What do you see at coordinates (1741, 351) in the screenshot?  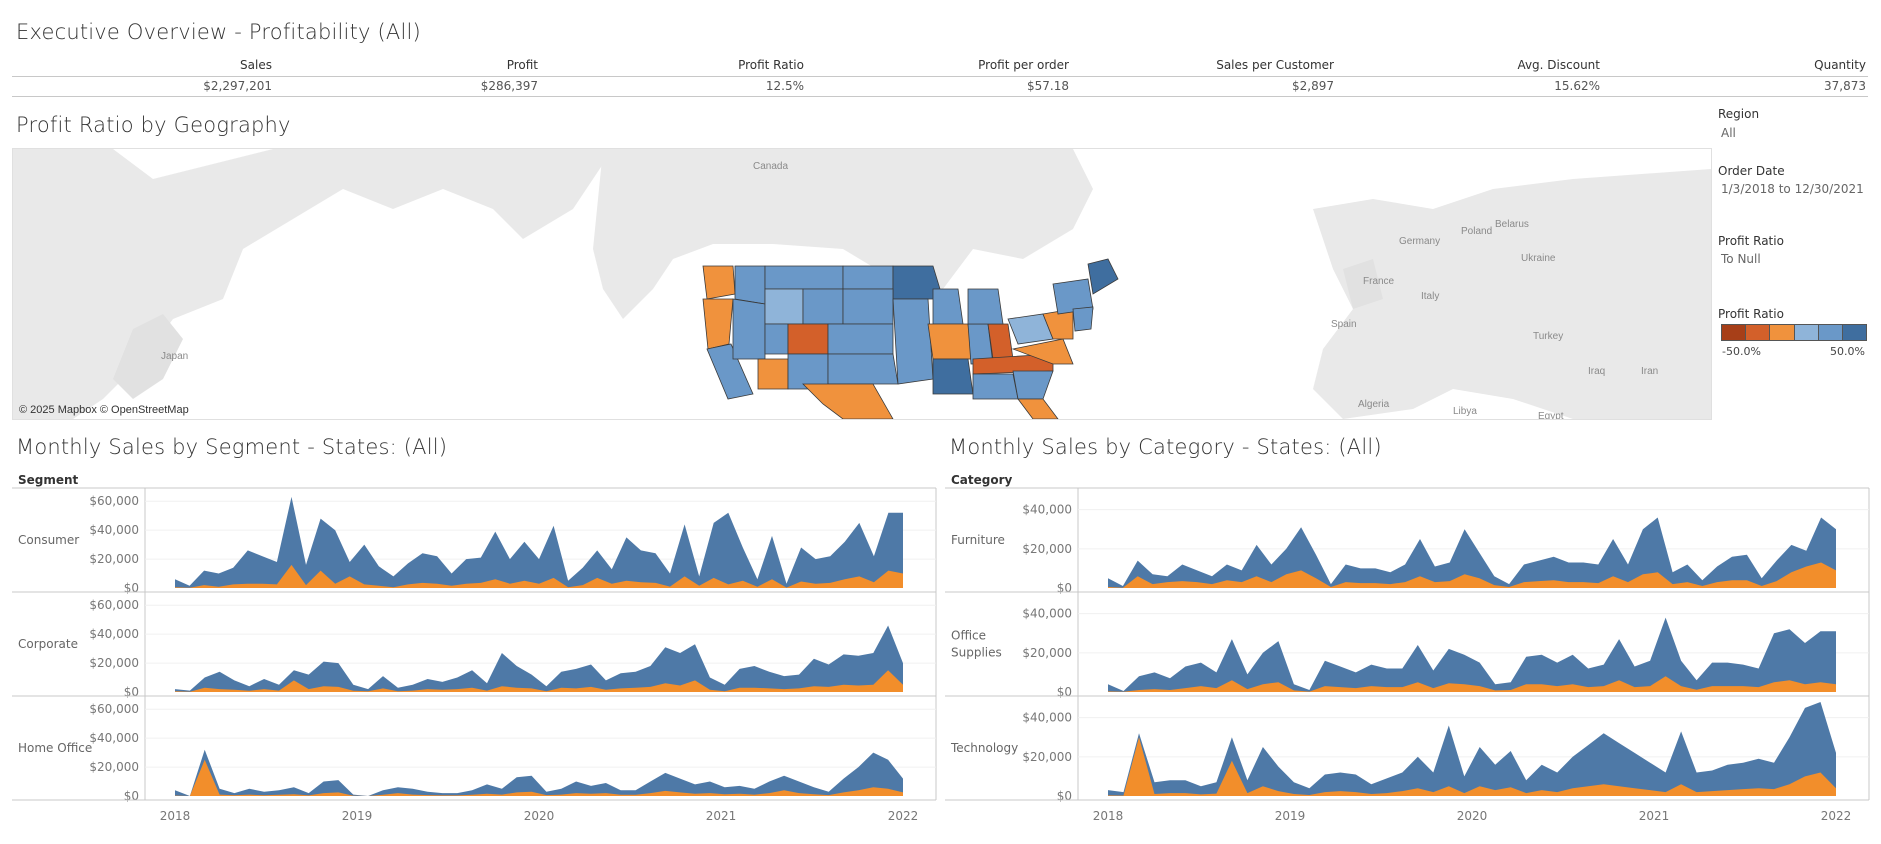 I see `legend-min-label: -50.0%` at bounding box center [1741, 351].